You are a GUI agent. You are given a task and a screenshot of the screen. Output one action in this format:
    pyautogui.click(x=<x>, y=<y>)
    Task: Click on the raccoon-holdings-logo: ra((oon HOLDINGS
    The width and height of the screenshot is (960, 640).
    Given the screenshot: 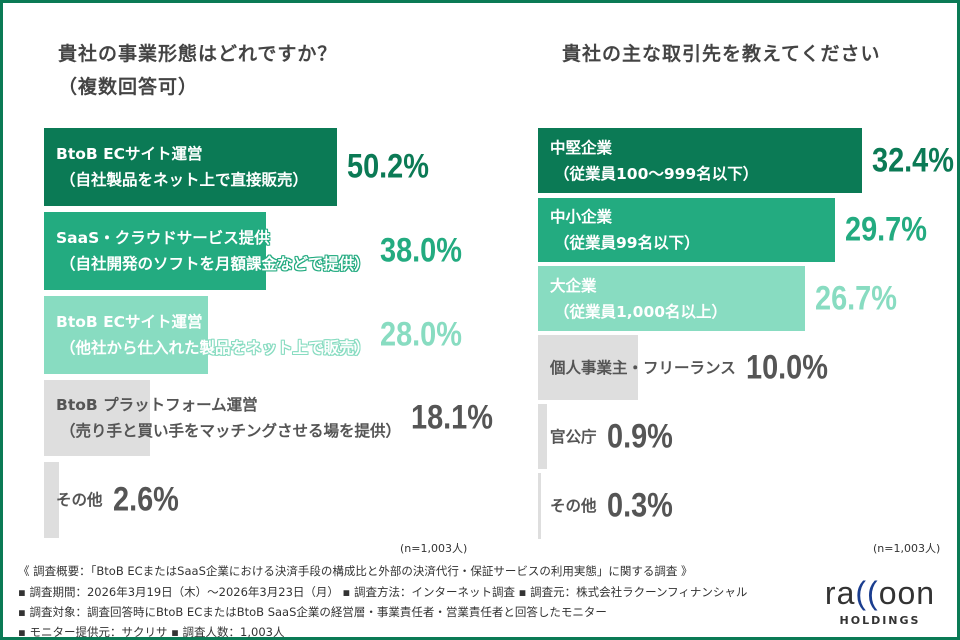 What is the action you would take?
    pyautogui.click(x=880, y=601)
    